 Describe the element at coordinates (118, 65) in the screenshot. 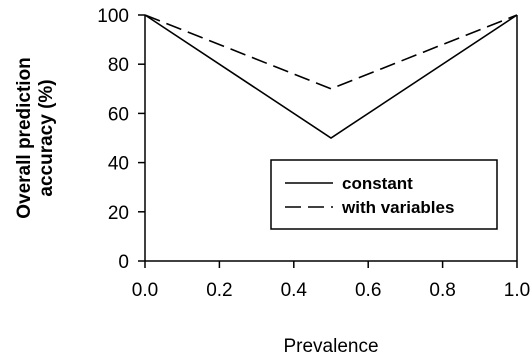

I see `y-tick-label: 80` at that location.